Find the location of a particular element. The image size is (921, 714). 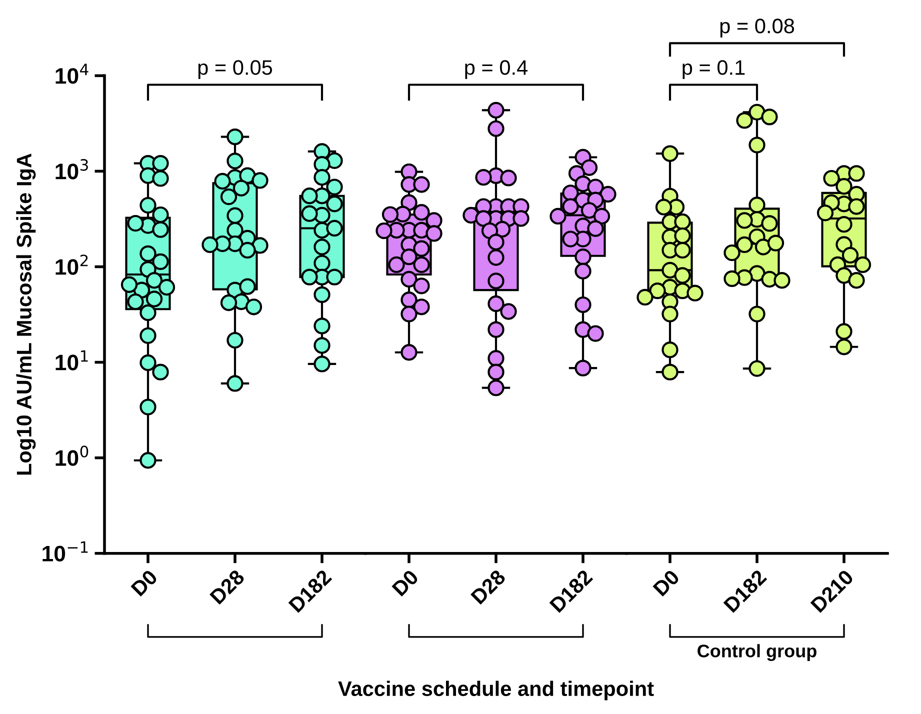

text: p = 0.08 is located at coordinates (757, 28).